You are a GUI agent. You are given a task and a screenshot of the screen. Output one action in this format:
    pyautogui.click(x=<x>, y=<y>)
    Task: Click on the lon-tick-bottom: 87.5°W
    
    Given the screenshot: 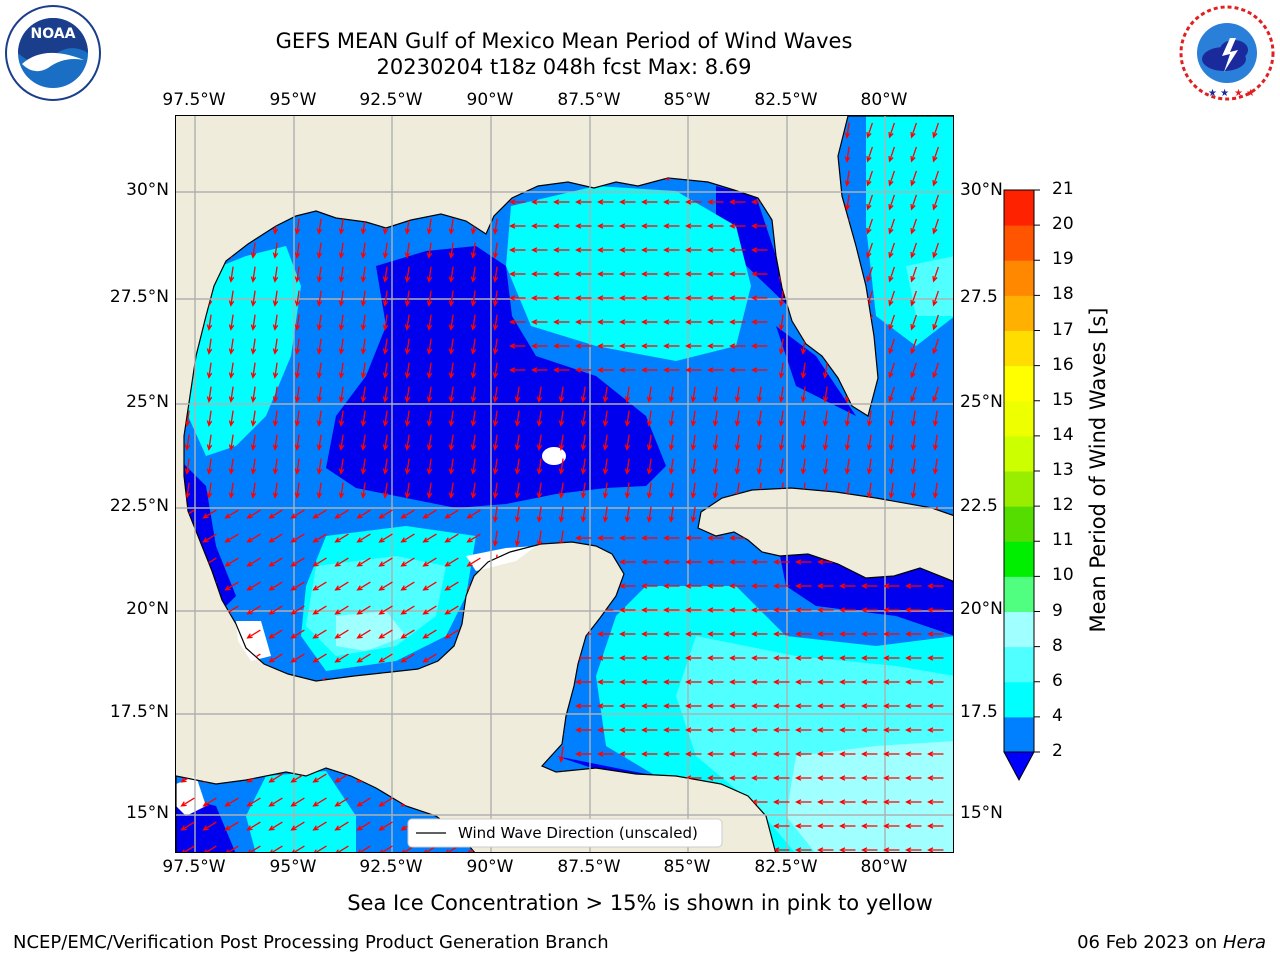 What is the action you would take?
    pyautogui.click(x=589, y=867)
    